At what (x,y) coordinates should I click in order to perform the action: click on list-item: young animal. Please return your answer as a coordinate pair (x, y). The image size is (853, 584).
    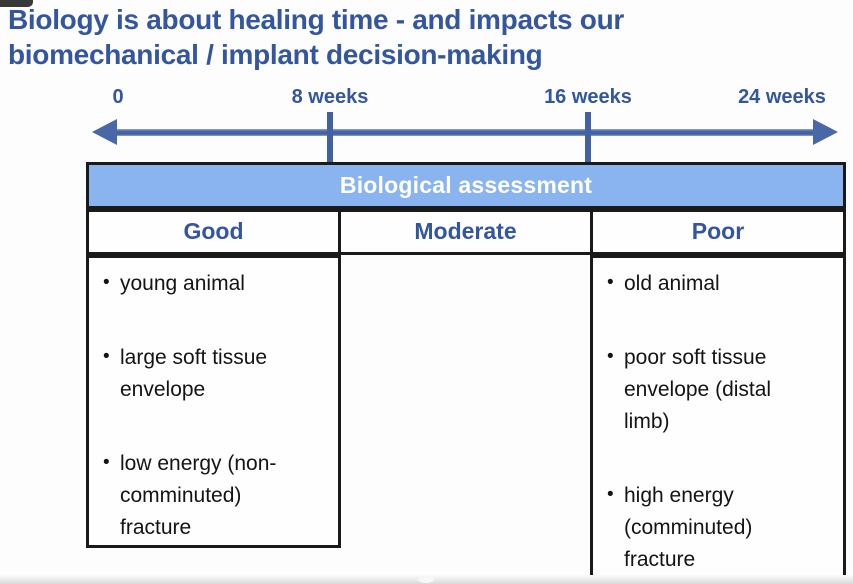
    Looking at the image, I should click on (209, 283).